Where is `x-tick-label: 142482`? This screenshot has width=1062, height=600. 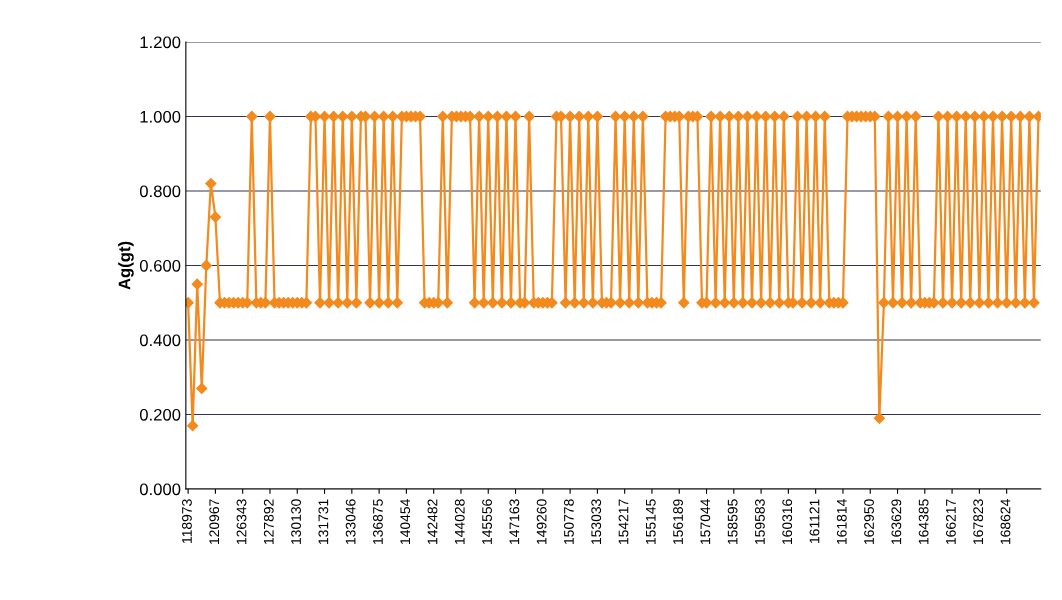 x-tick-label: 142482 is located at coordinates (432, 521).